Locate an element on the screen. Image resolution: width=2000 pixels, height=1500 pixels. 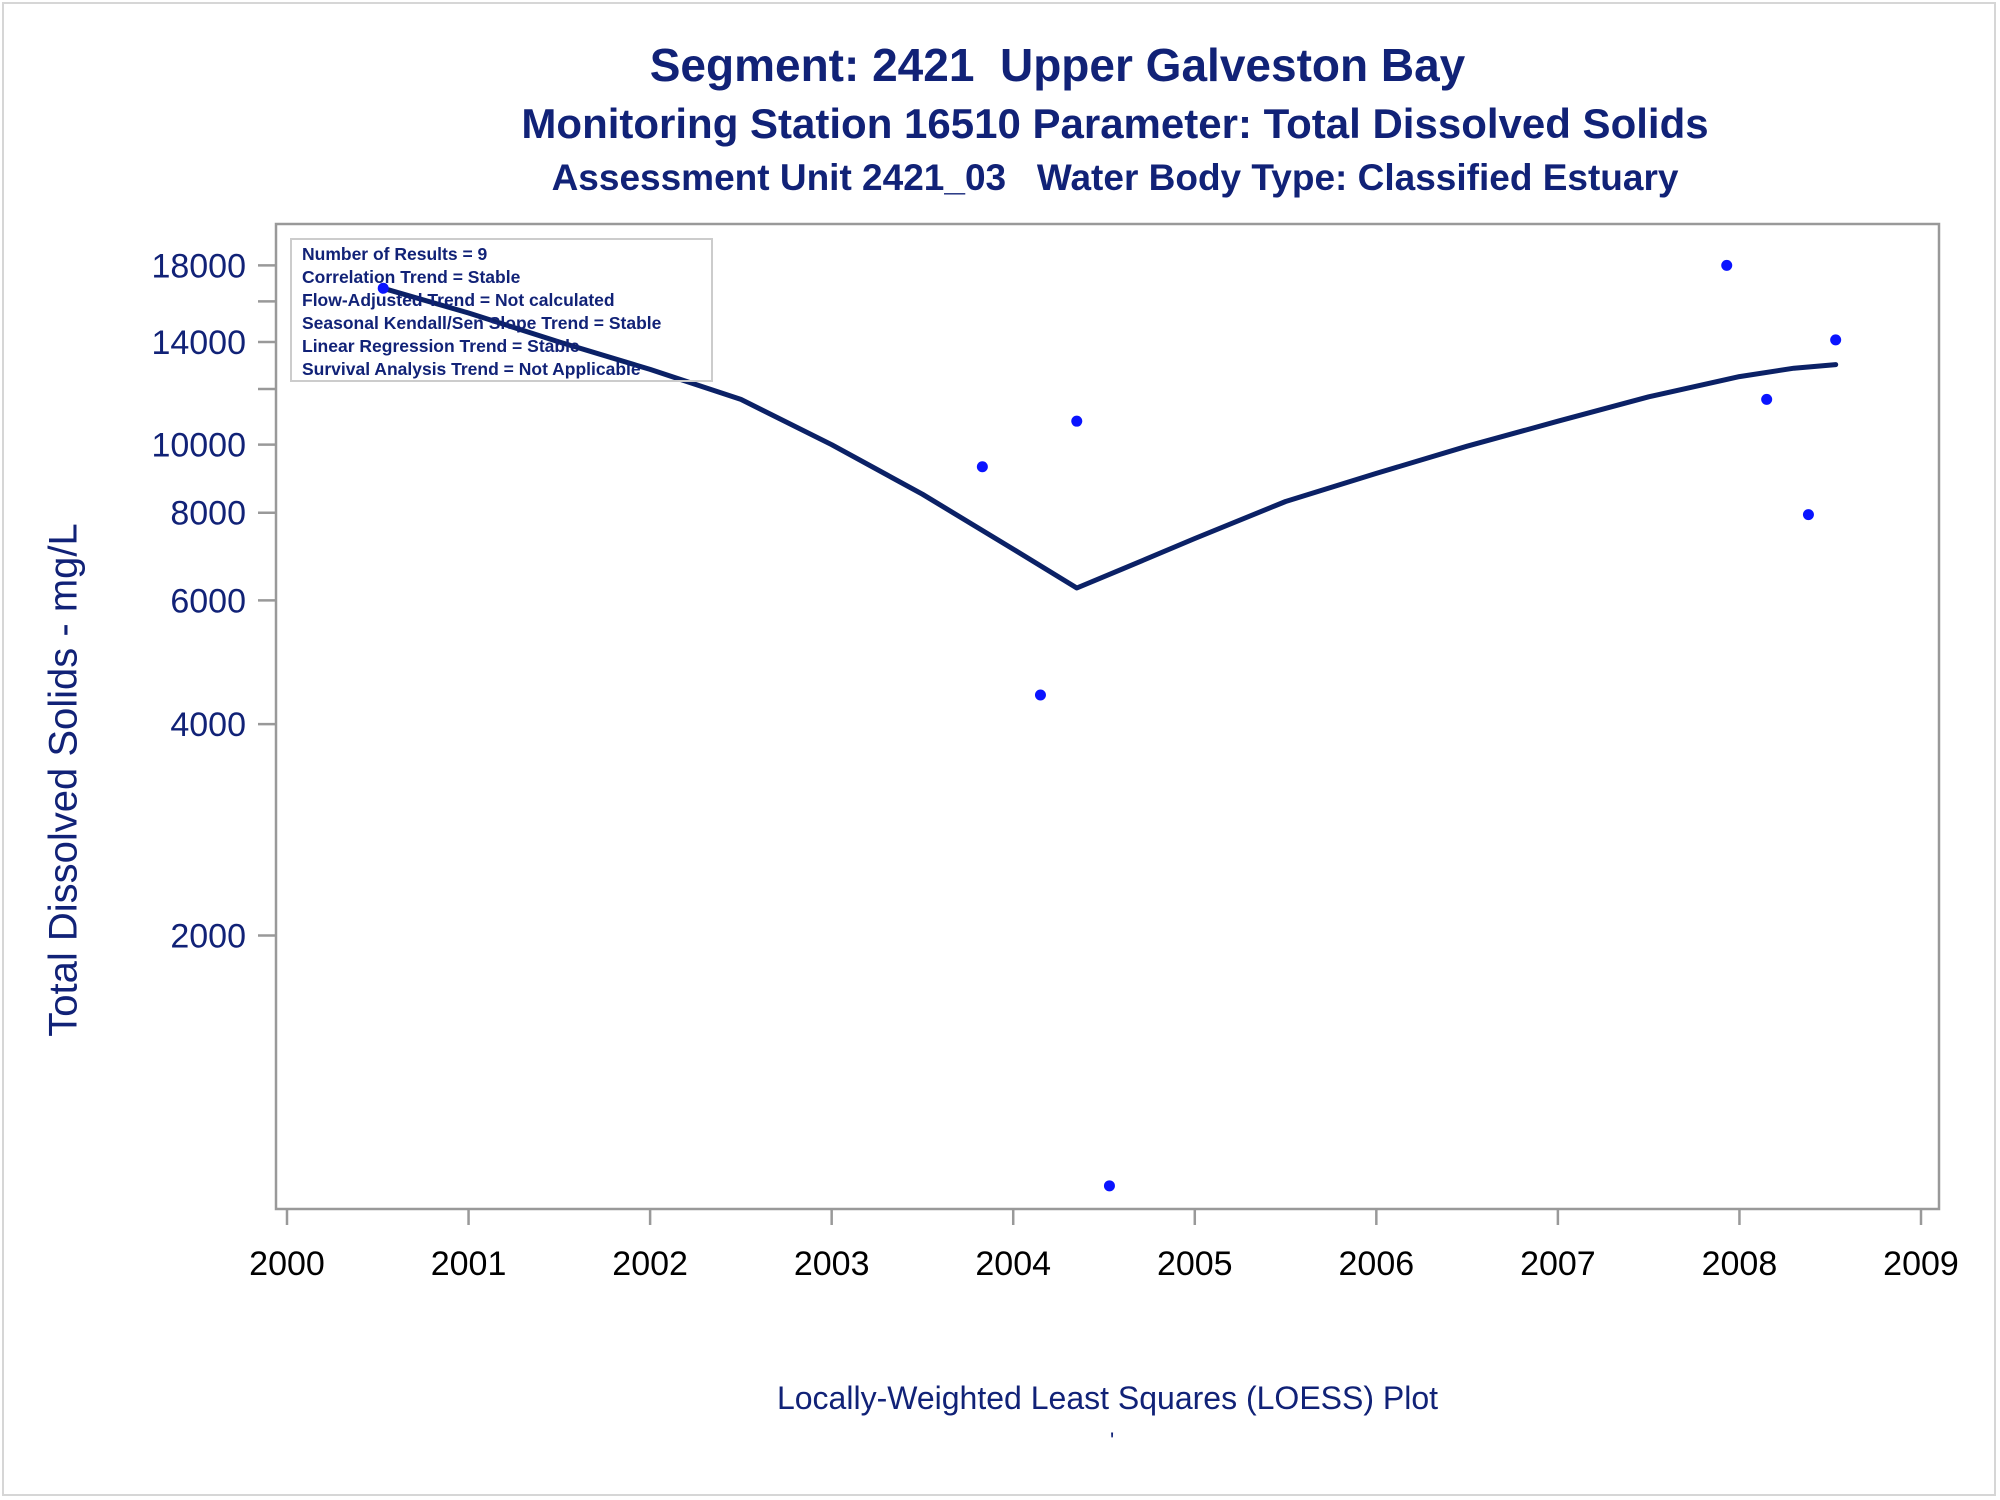
chart-title: Segment: 2421 Upper Galveston Bay is located at coordinates (1057, 65).